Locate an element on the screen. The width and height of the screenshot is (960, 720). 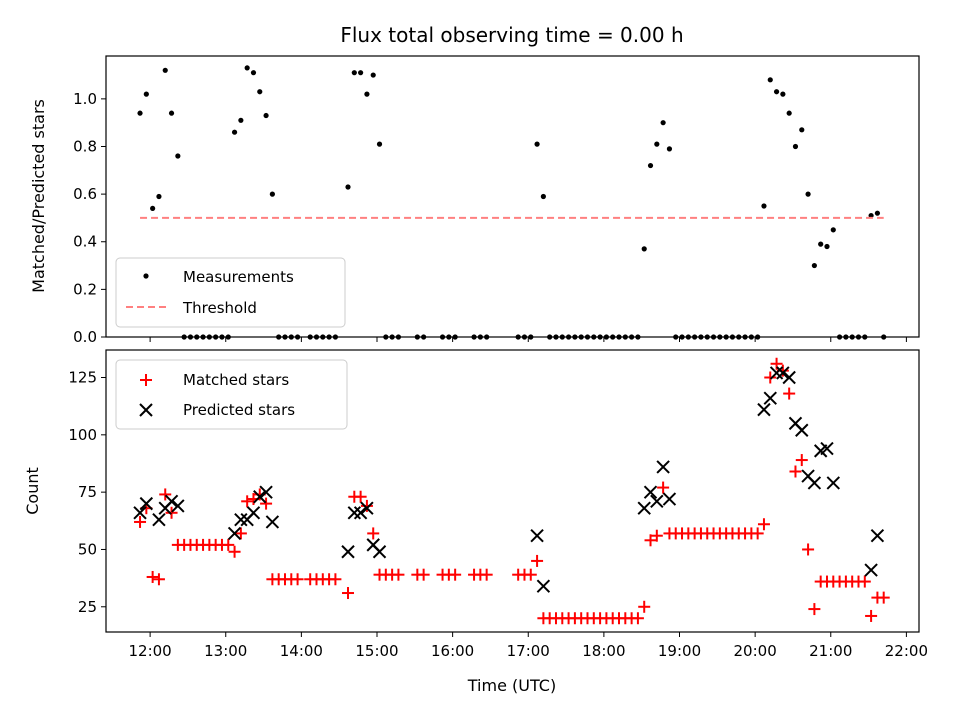
matched-stars-legend-marker is located at coordinates (146, 380).